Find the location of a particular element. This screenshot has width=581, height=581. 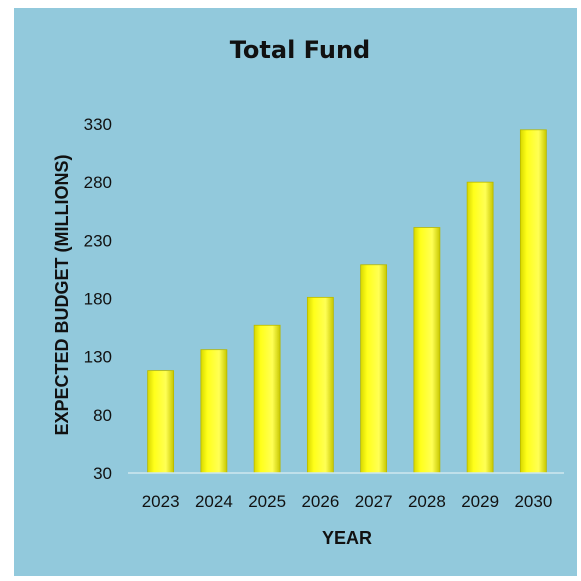

y-tick-label: 180 is located at coordinates (98, 299).